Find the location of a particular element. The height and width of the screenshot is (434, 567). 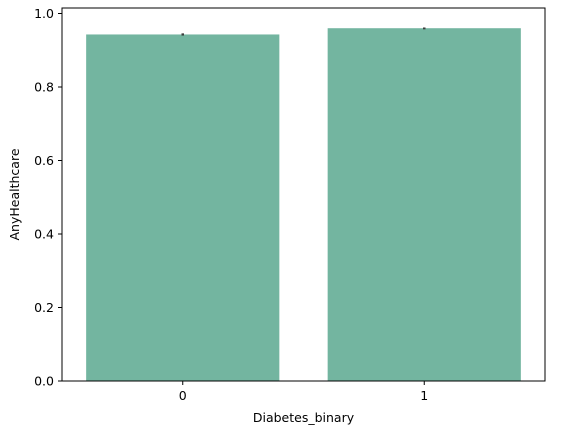

y-tick-label: 0.6 is located at coordinates (44, 160).